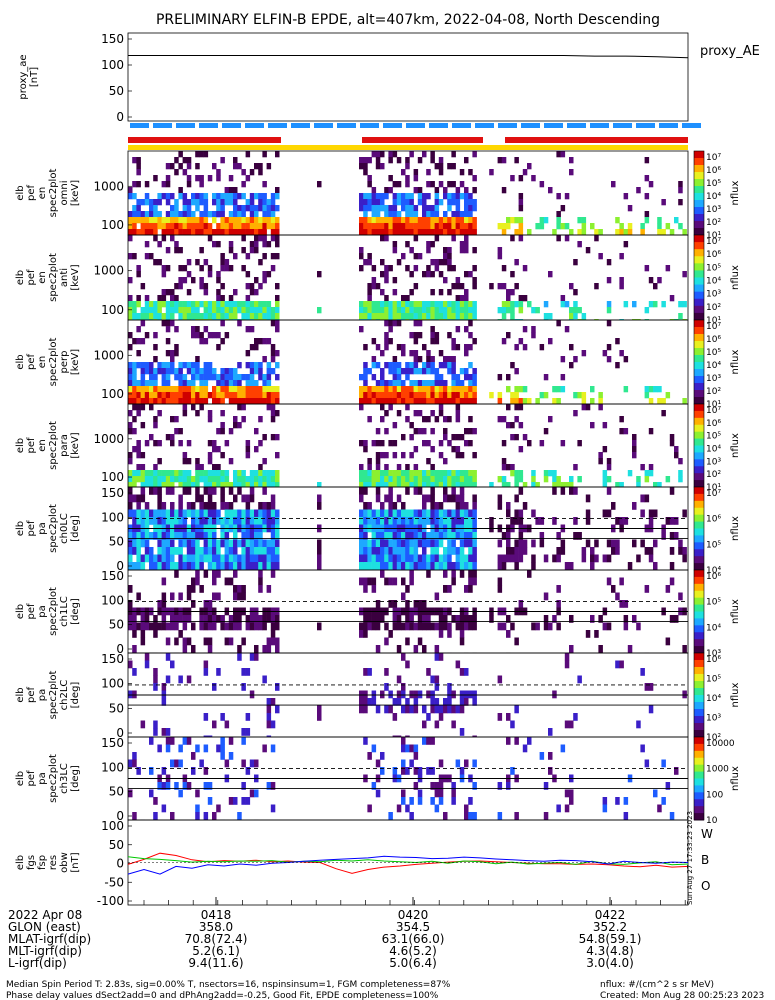 Image resolution: width=775 pixels, height=1000 pixels. Describe the element at coordinates (323, 125) in the screenshot. I see `orbit-bar-segment` at that location.